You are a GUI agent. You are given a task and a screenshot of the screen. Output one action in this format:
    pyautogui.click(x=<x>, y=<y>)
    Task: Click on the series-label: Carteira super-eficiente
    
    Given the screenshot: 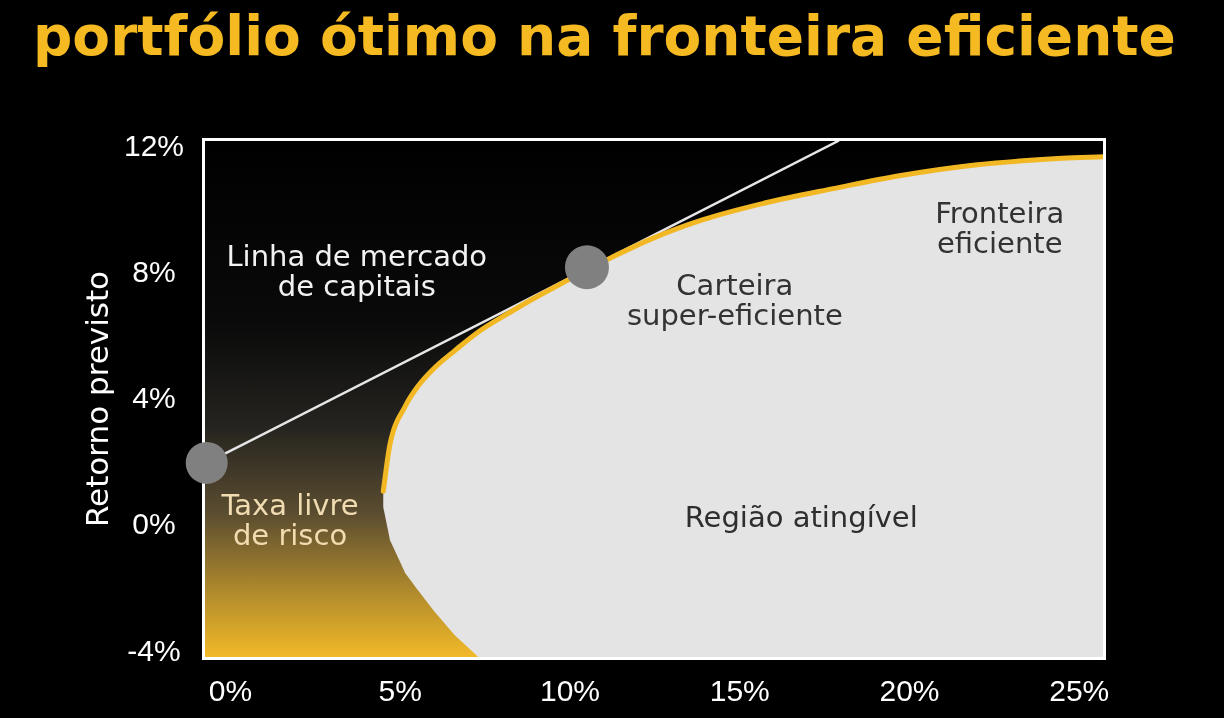 What is the action you would take?
    pyautogui.click(x=734, y=299)
    